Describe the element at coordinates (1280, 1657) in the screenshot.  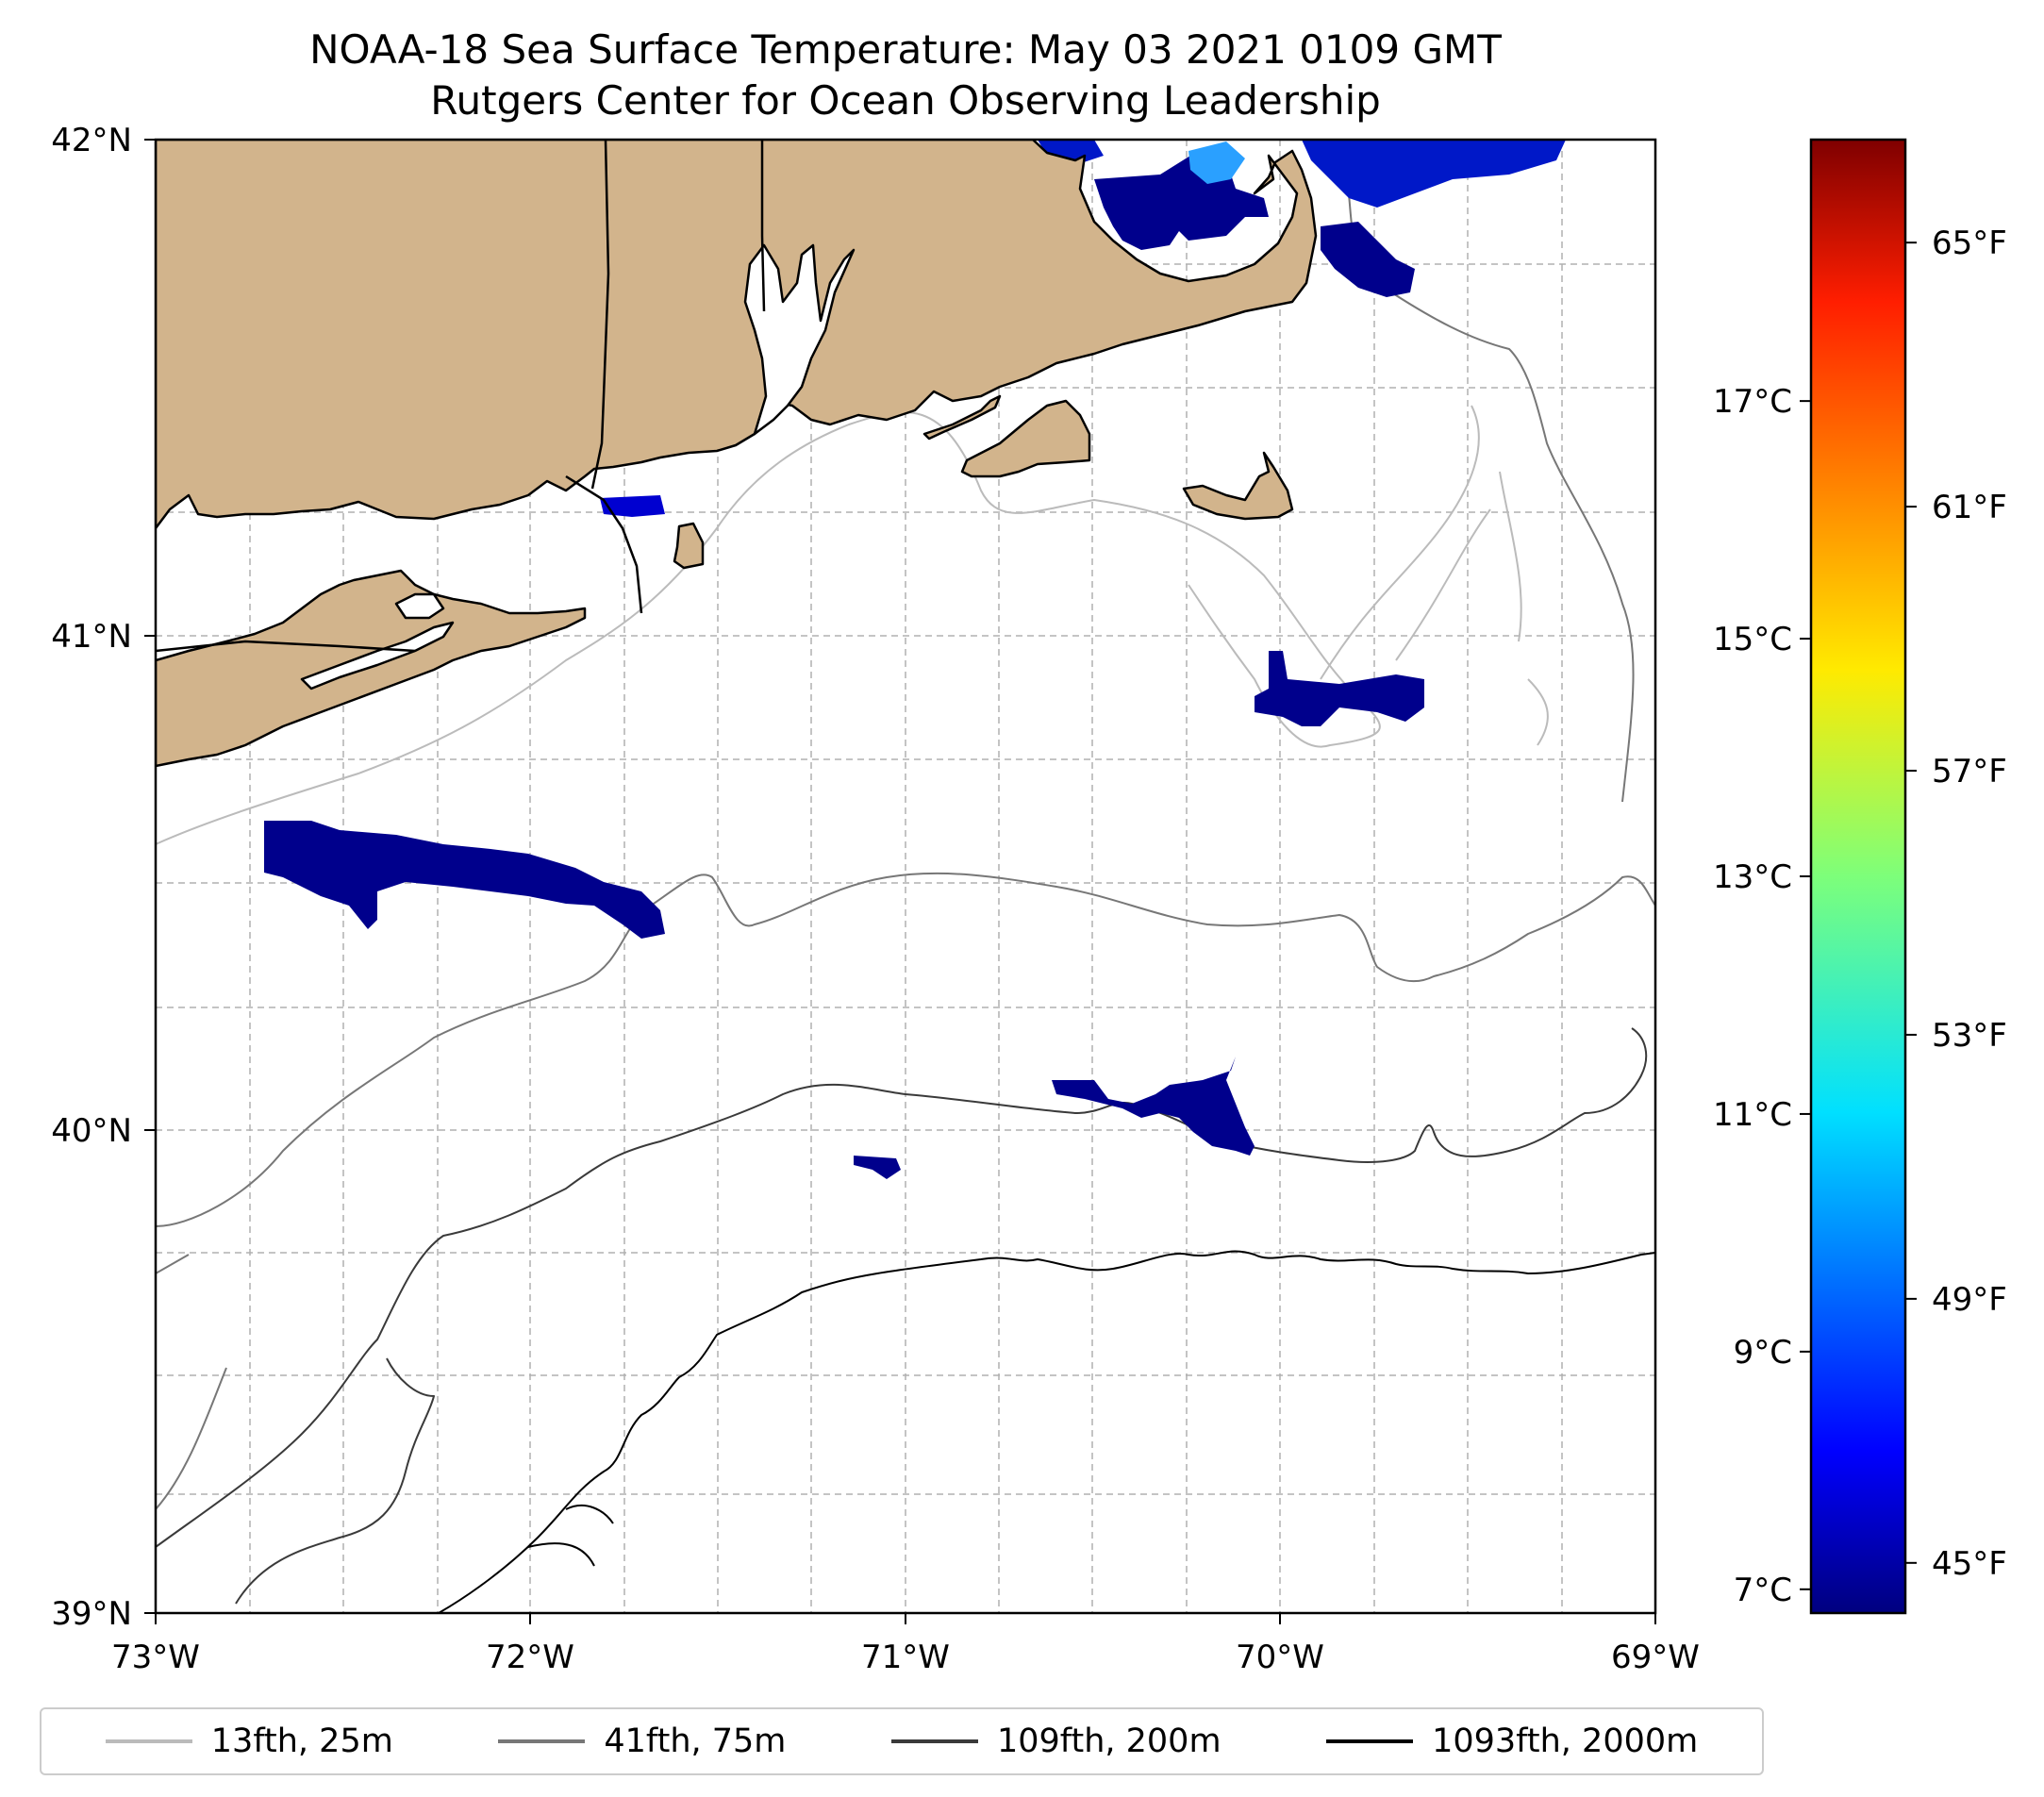
I see `x-tick-70w: 70°W` at that location.